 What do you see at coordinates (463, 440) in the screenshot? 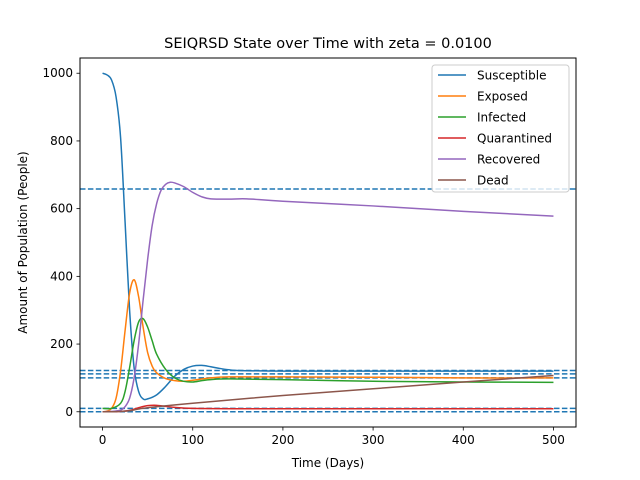
I see `x-tick-label: 400` at bounding box center [463, 440].